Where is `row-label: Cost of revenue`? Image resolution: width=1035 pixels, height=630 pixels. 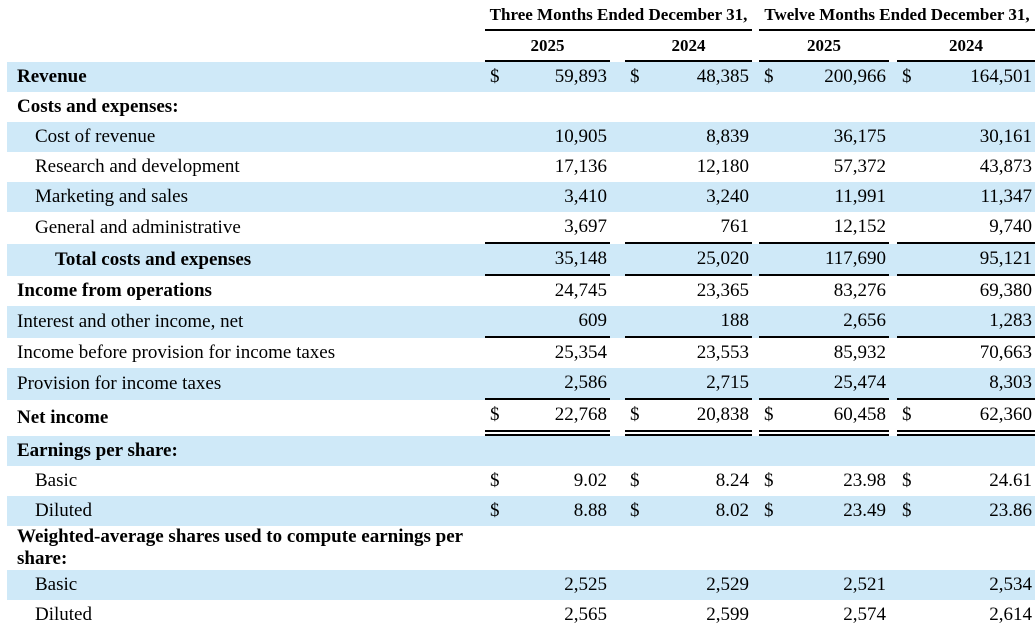 row-label: Cost of revenue is located at coordinates (246, 137).